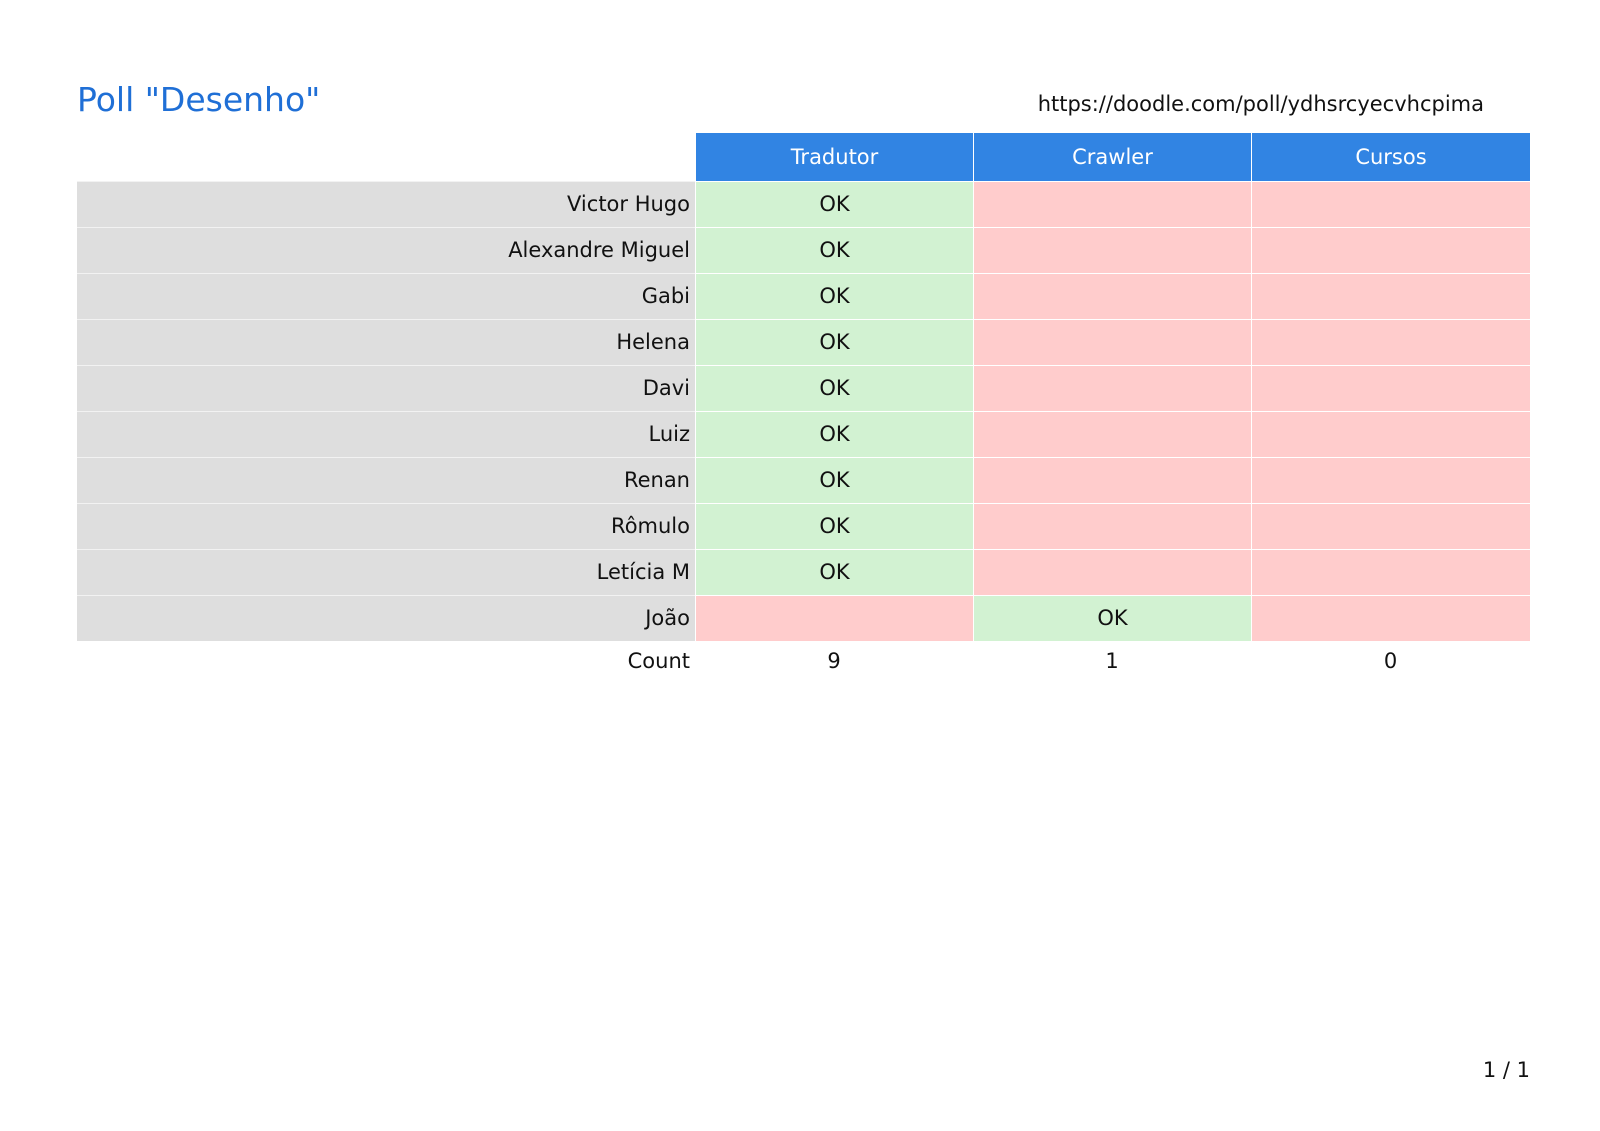  What do you see at coordinates (199, 99) in the screenshot?
I see `poll-title: Poll "Desenho"` at bounding box center [199, 99].